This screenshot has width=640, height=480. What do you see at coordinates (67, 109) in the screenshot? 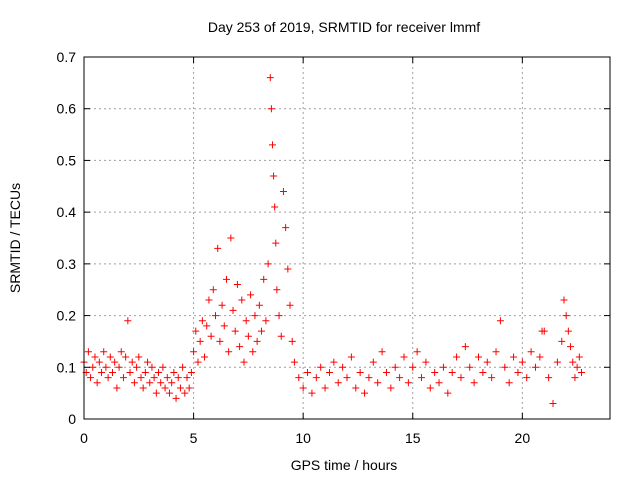
I see `y-tick-label: 0.6` at bounding box center [67, 109].